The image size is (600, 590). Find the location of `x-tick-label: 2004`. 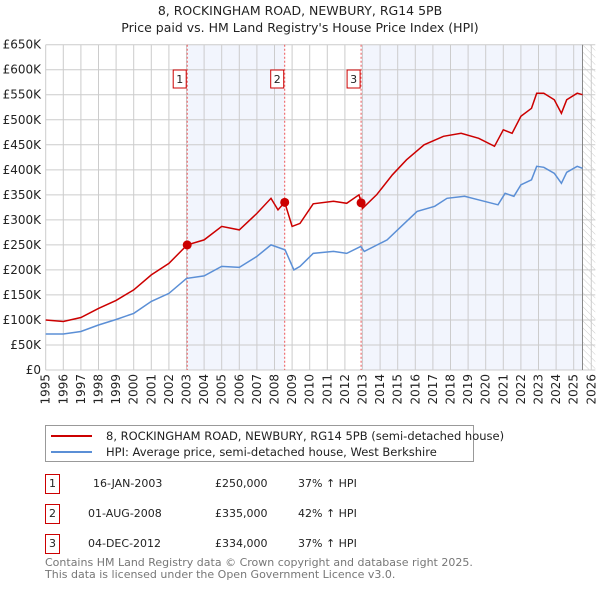

x-tick-label: 2004 is located at coordinates (204, 389).